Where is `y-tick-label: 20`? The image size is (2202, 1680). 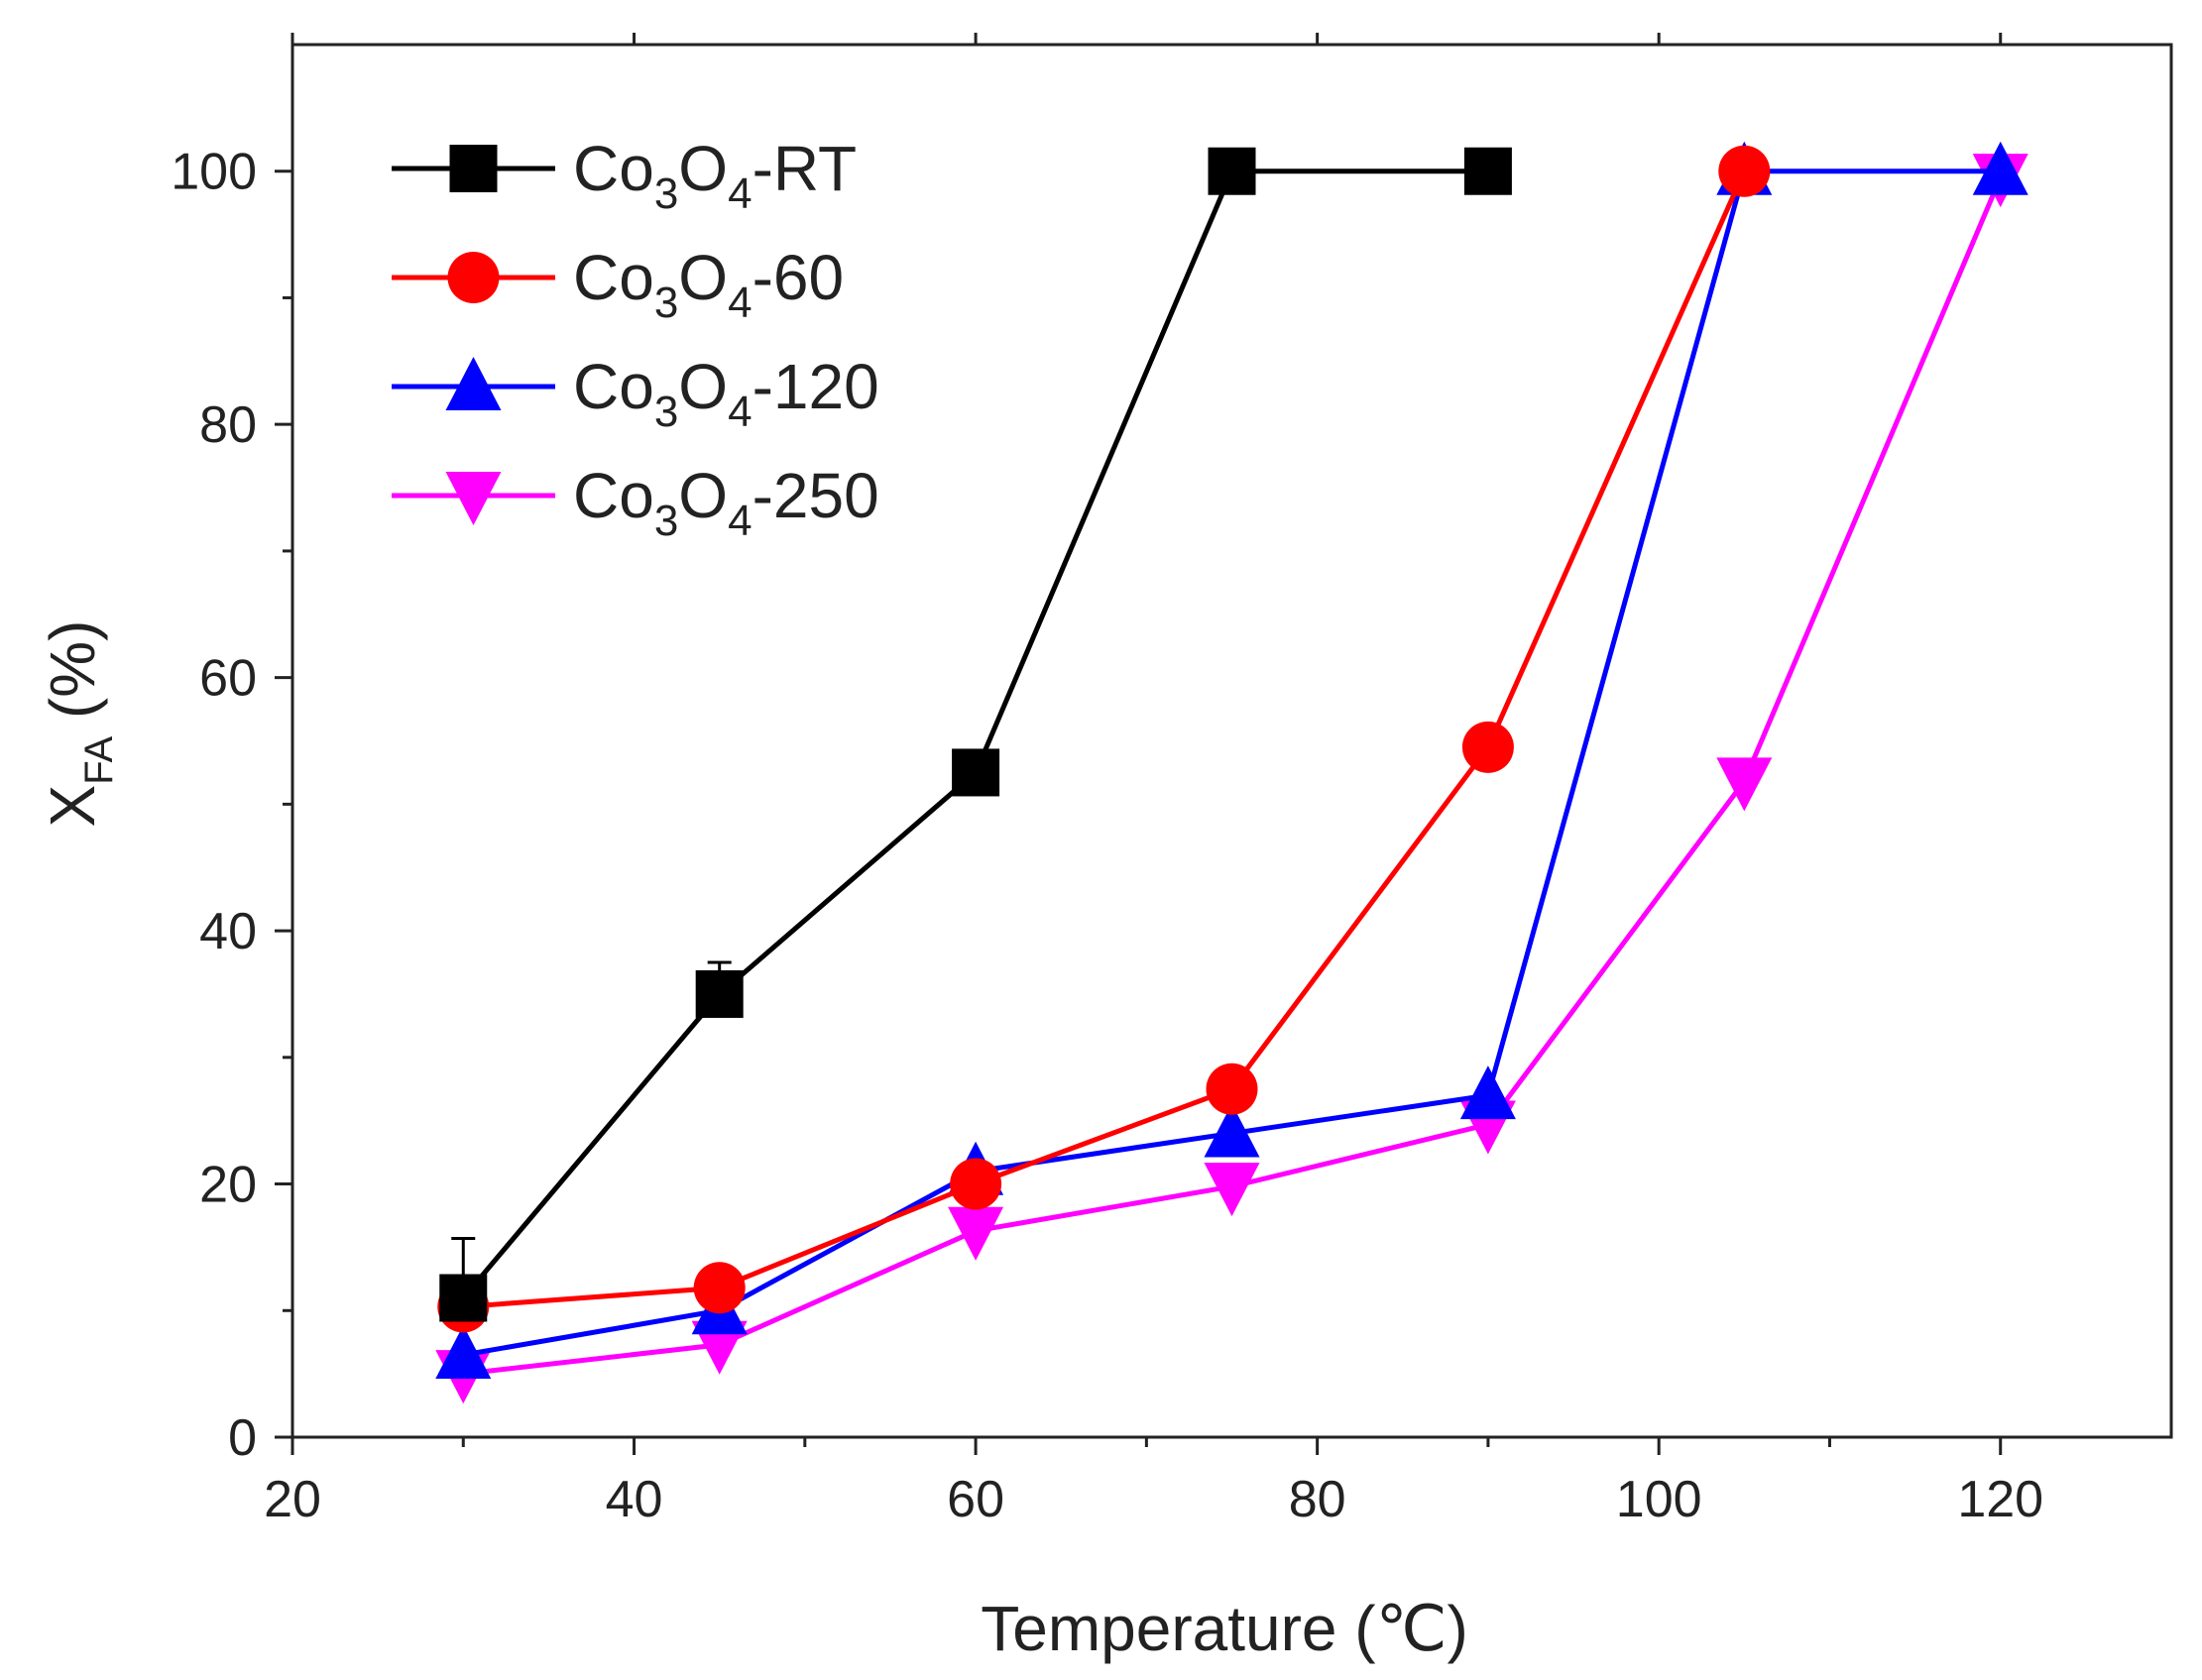
y-tick-label: 20 is located at coordinates (228, 1185).